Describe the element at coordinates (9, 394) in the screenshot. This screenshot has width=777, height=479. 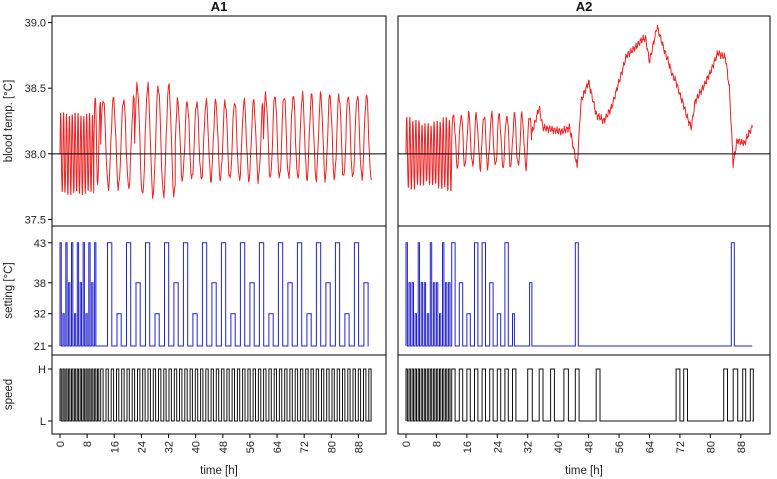
I see `y-axis-label: speed` at that location.